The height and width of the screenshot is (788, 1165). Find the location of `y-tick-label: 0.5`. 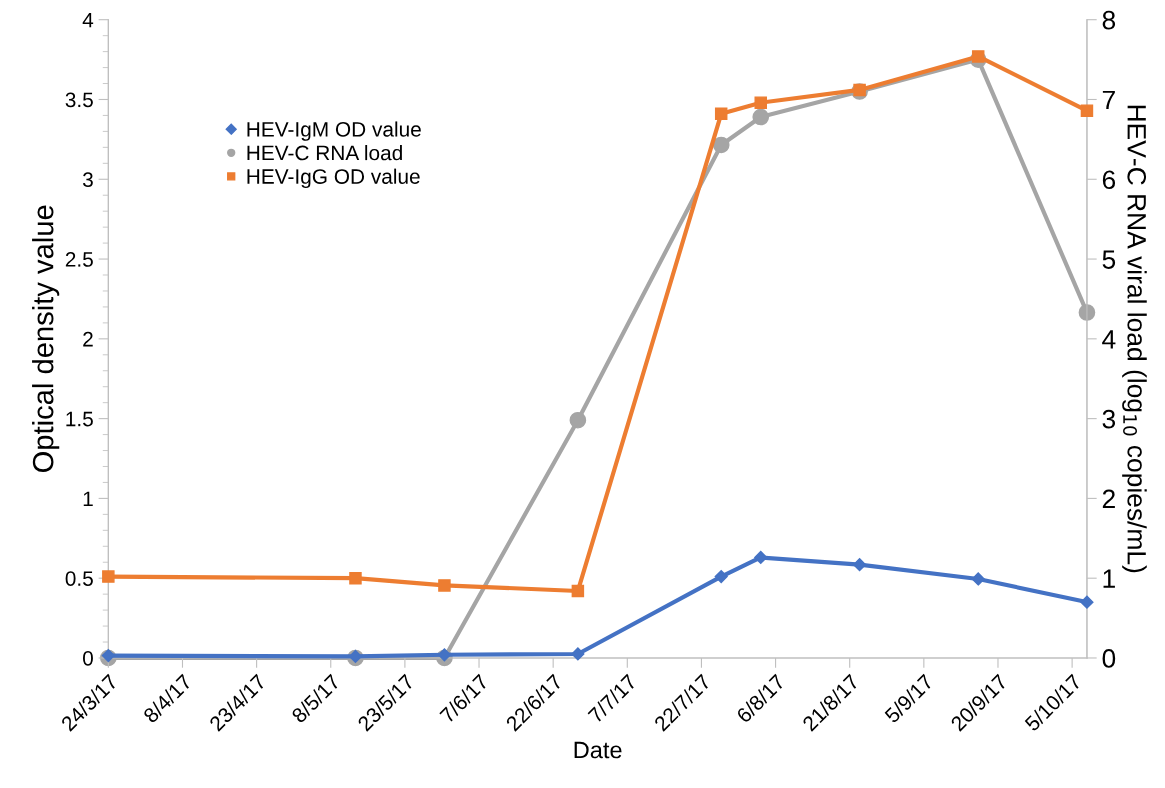

y-tick-label: 0.5 is located at coordinates (79, 578).